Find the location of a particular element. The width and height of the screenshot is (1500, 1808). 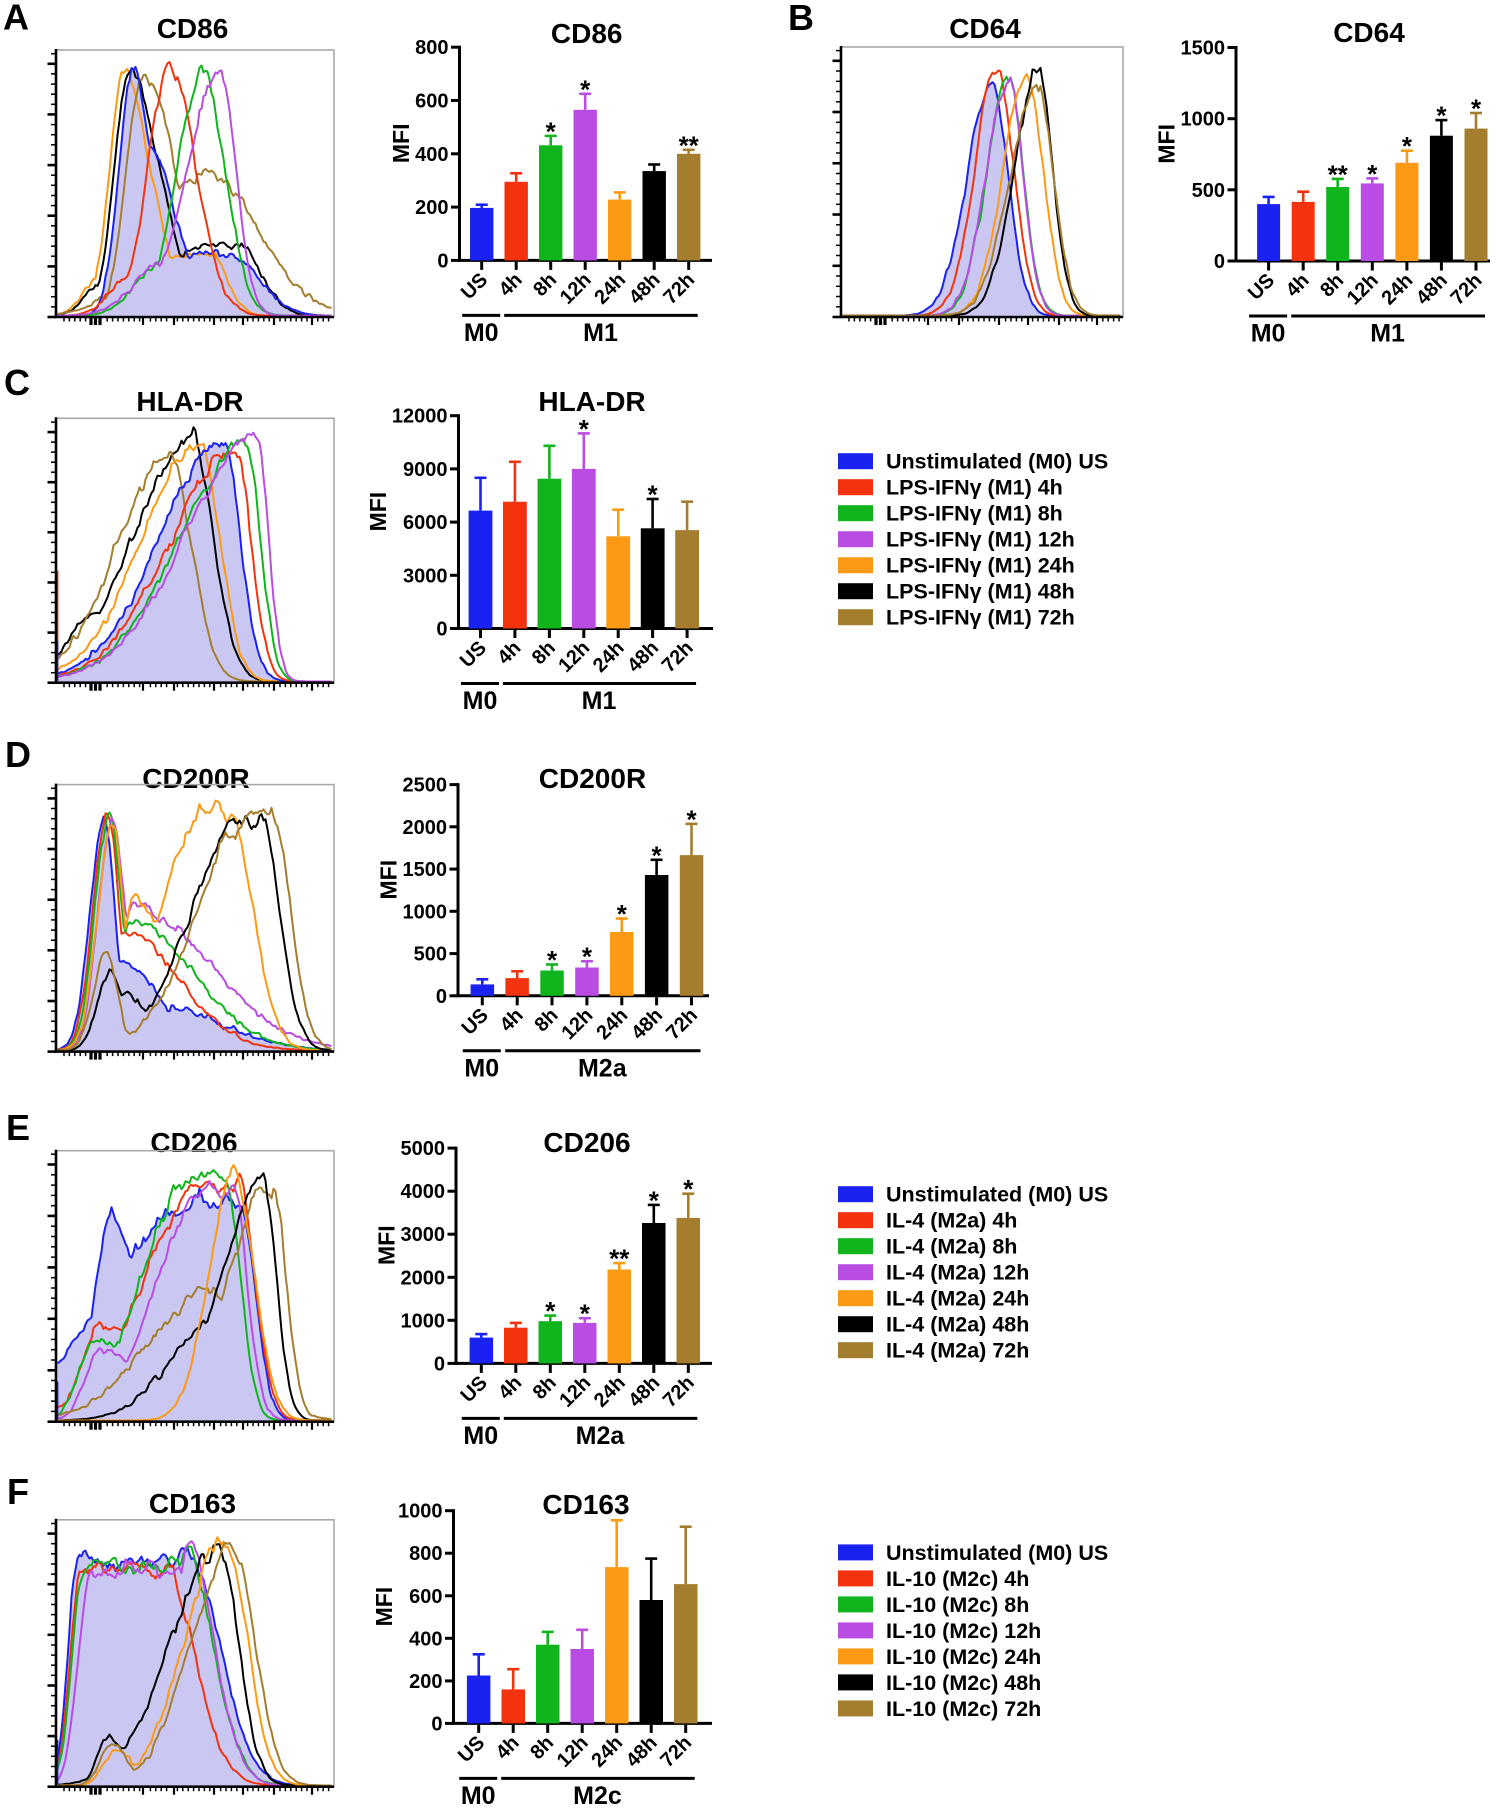

svg-text: LPS-IFNγ (M1) 8h is located at coordinates (974, 514).